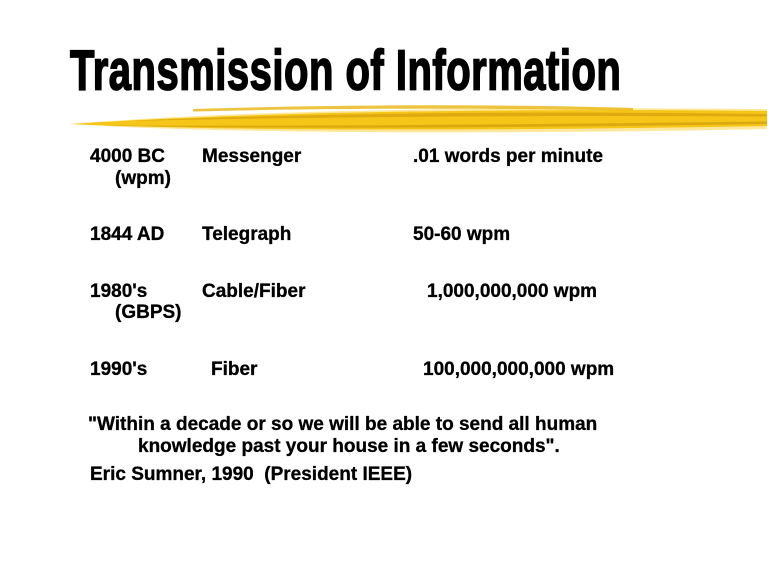 The image size is (768, 576). I want to click on page-title: Transmission of Information, so click(345, 71).